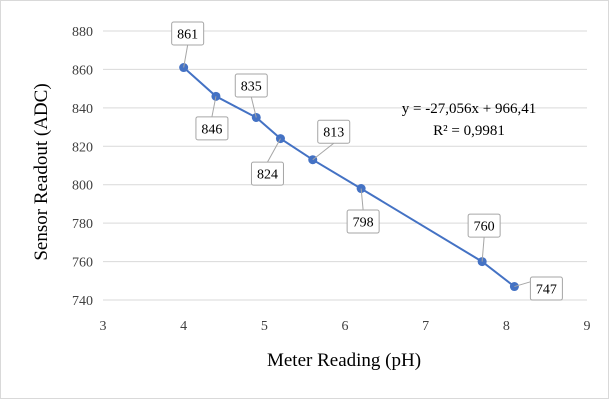  I want to click on y-tick-label: 840, so click(82, 109).